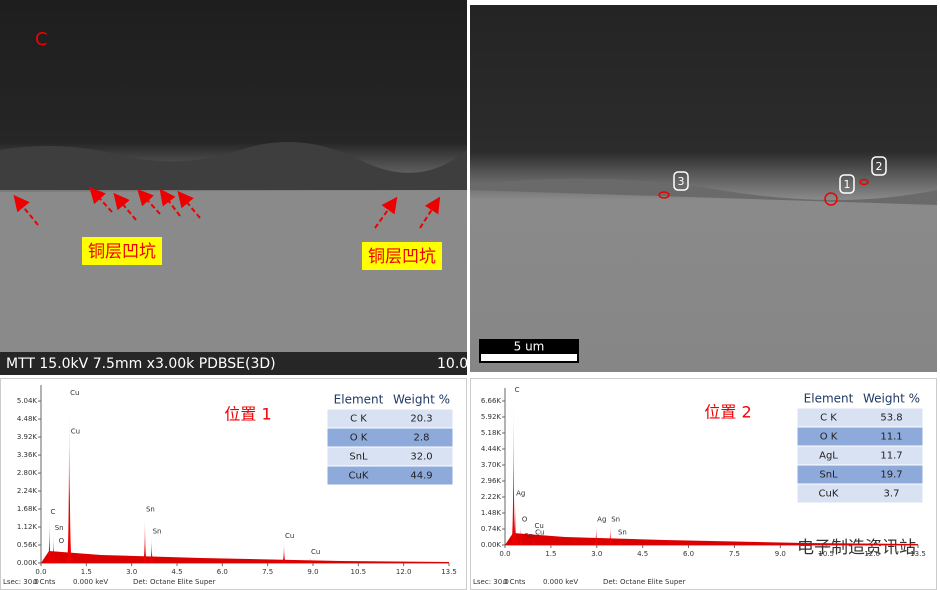 This screenshot has width=940, height=590. Describe the element at coordinates (421, 457) in the screenshot. I see `table-cell: 32.0` at that location.